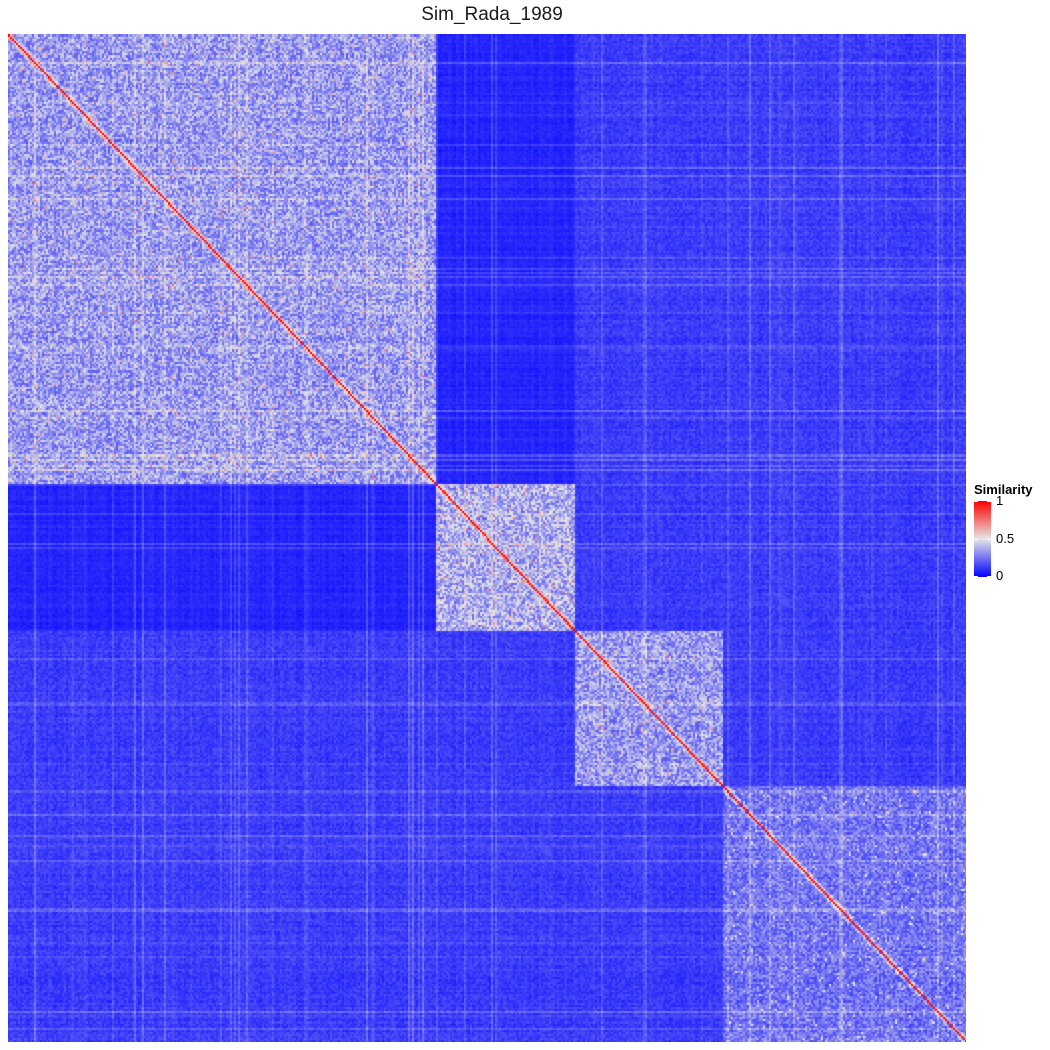 The image size is (1050, 1050). What do you see at coordinates (1005, 538) in the screenshot?
I see `legend-tick-label: 0.5` at bounding box center [1005, 538].